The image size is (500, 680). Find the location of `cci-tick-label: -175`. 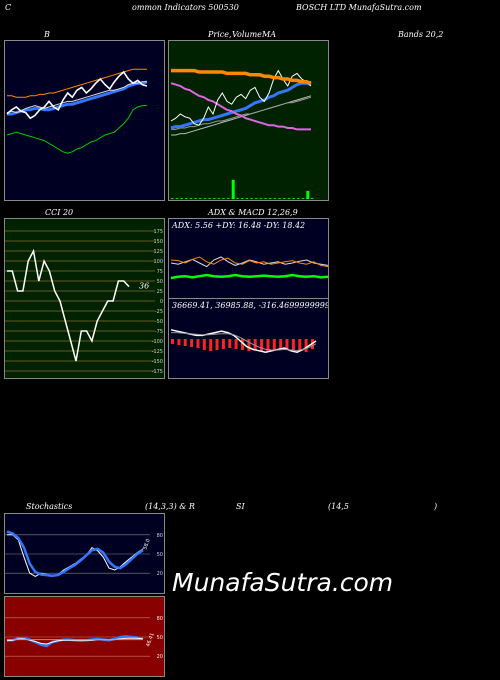

cci-tick-label: -175 is located at coordinates (157, 372).